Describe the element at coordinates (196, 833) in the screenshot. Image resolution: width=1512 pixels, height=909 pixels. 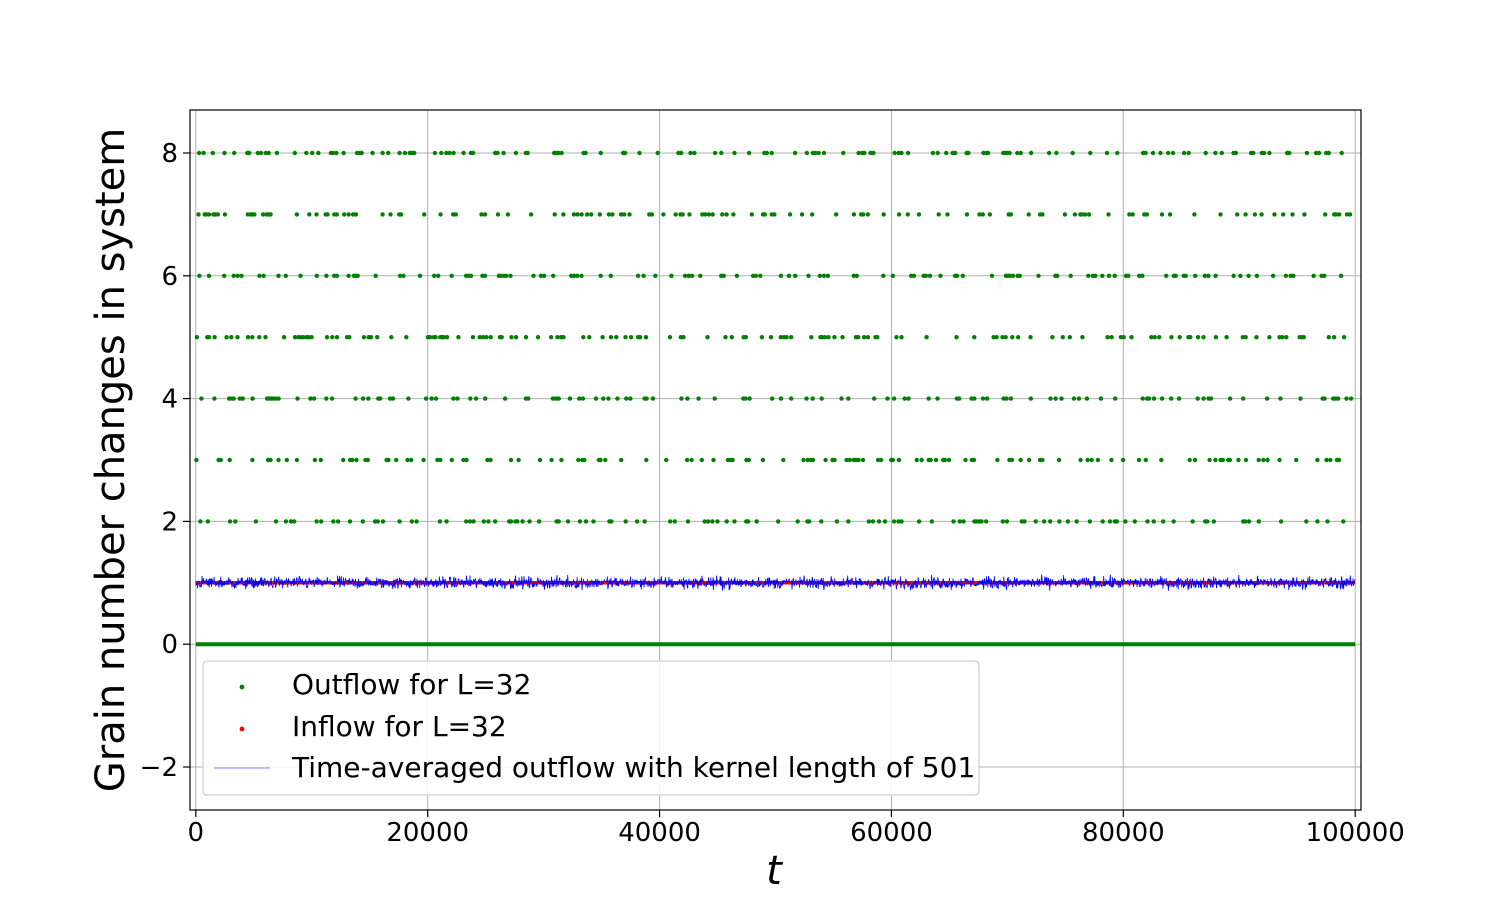
I see `x-tick-label: 0` at that location.